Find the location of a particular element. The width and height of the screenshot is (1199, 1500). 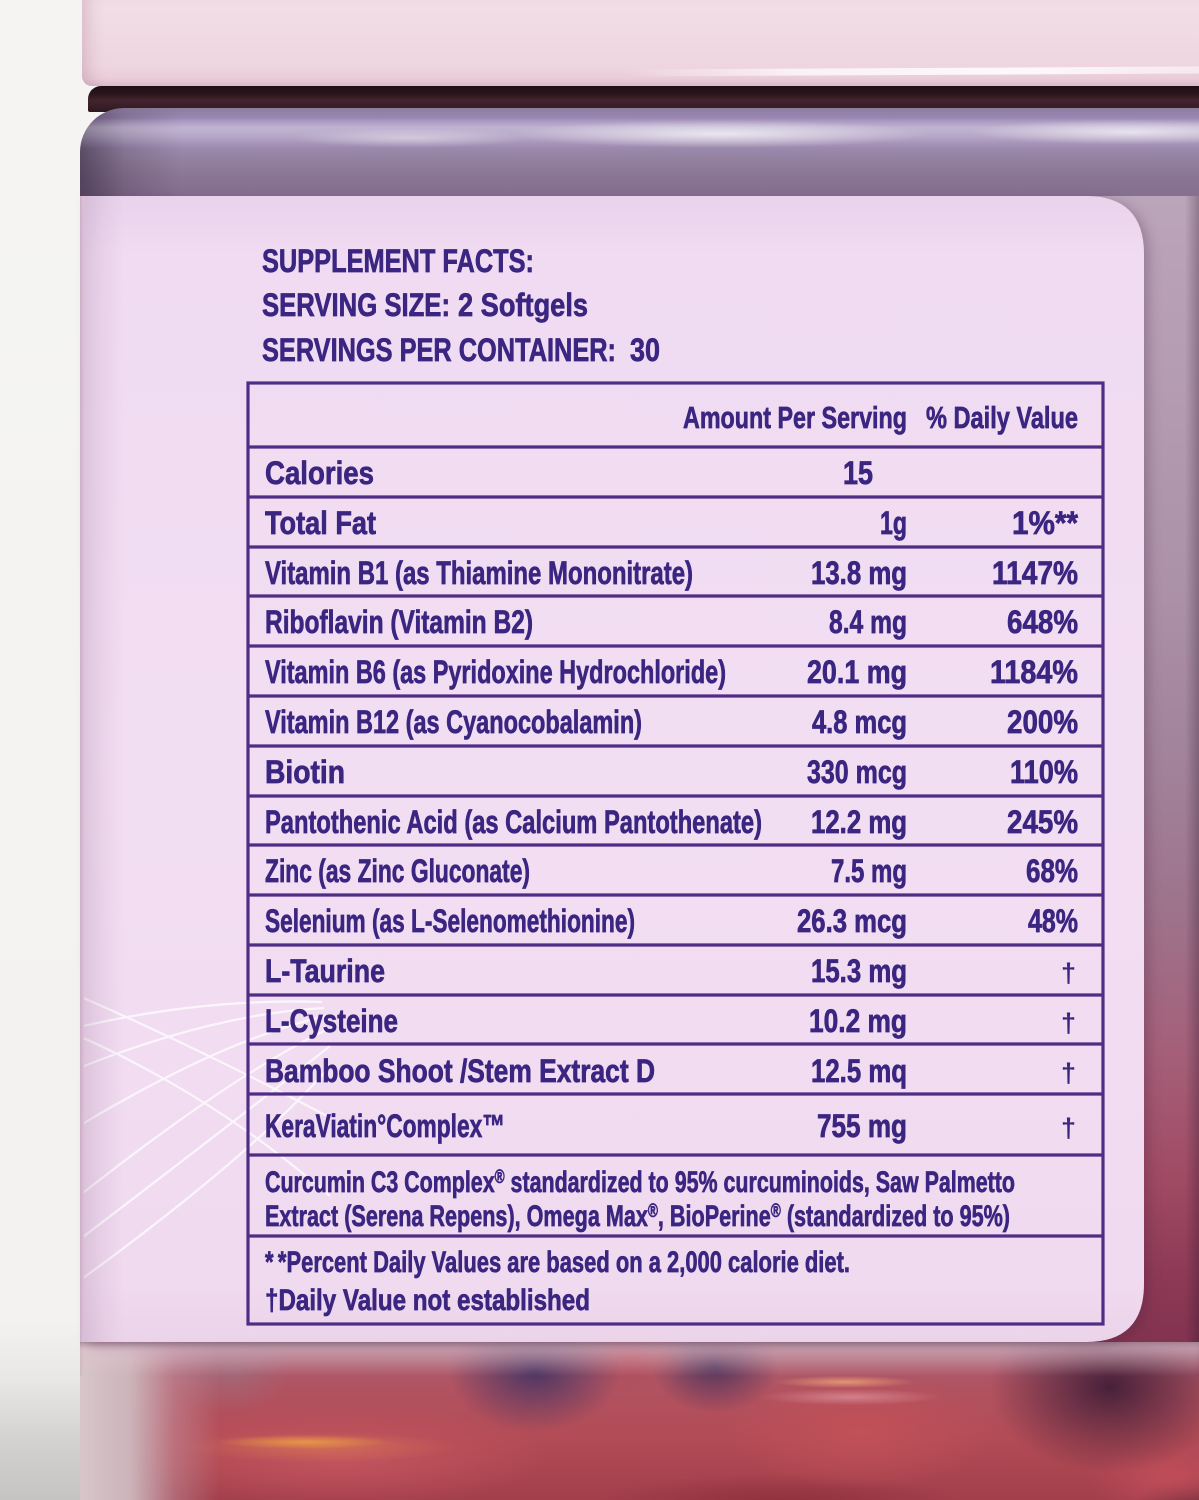

svg-text: 26.3 mcg is located at coordinates (852, 921).